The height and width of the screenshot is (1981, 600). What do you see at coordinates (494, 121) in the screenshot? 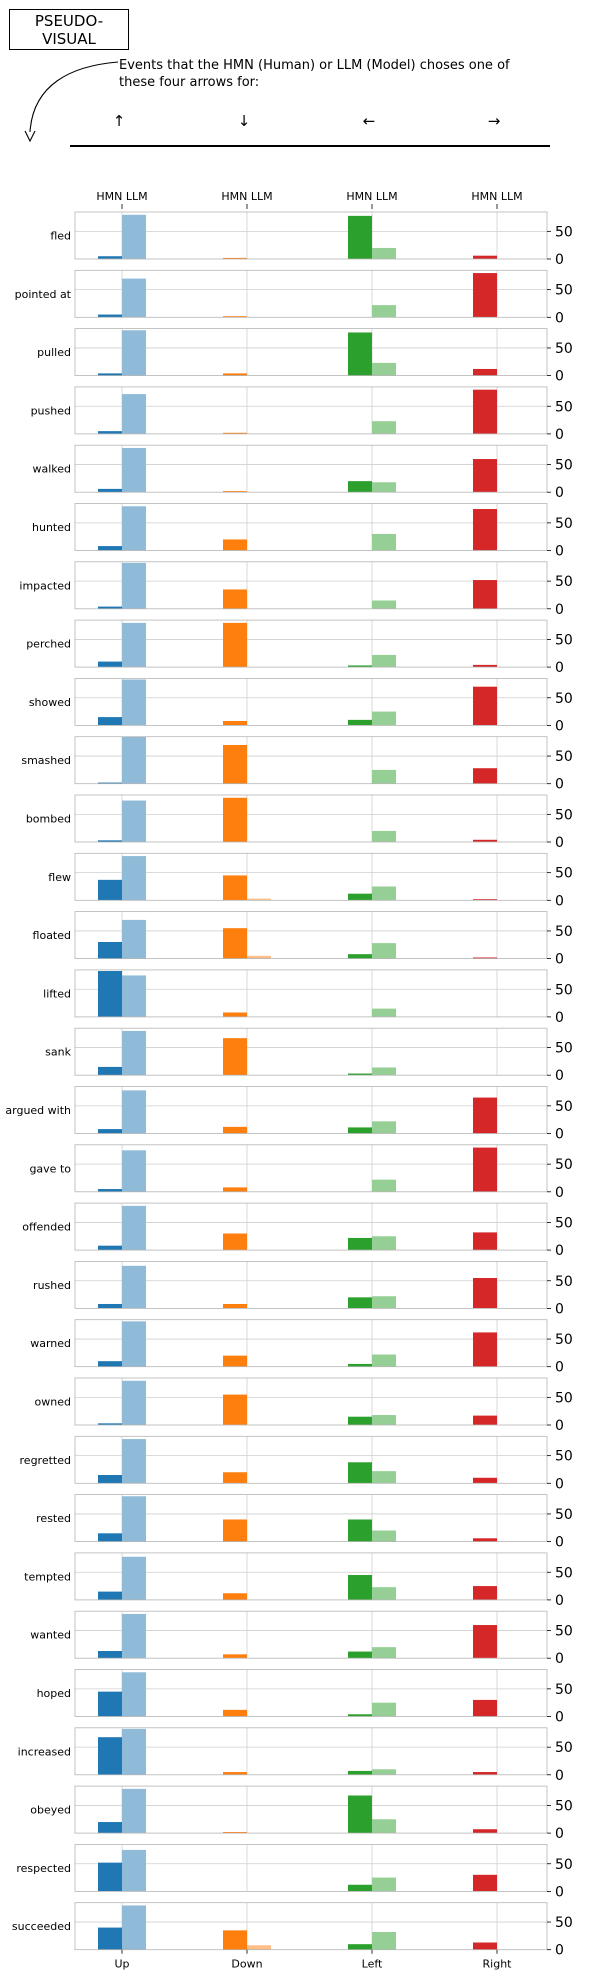
I see `arrow-right-label: →` at bounding box center [494, 121].